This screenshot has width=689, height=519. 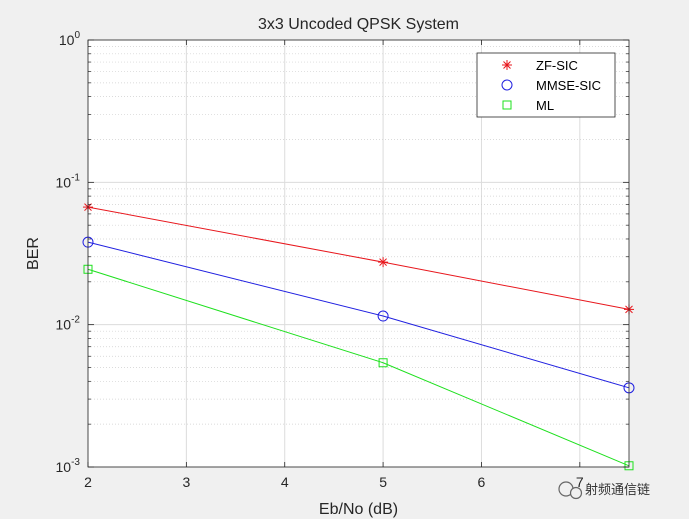 I want to click on x-tick-label: 2, so click(x=88, y=482).